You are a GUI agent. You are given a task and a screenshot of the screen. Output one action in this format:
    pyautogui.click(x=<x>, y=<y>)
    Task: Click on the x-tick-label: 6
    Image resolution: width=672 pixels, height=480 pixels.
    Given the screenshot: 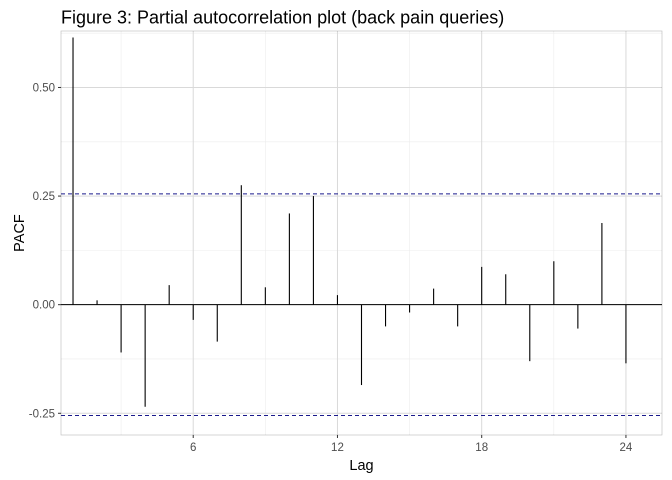 What is the action you would take?
    pyautogui.click(x=193, y=448)
    